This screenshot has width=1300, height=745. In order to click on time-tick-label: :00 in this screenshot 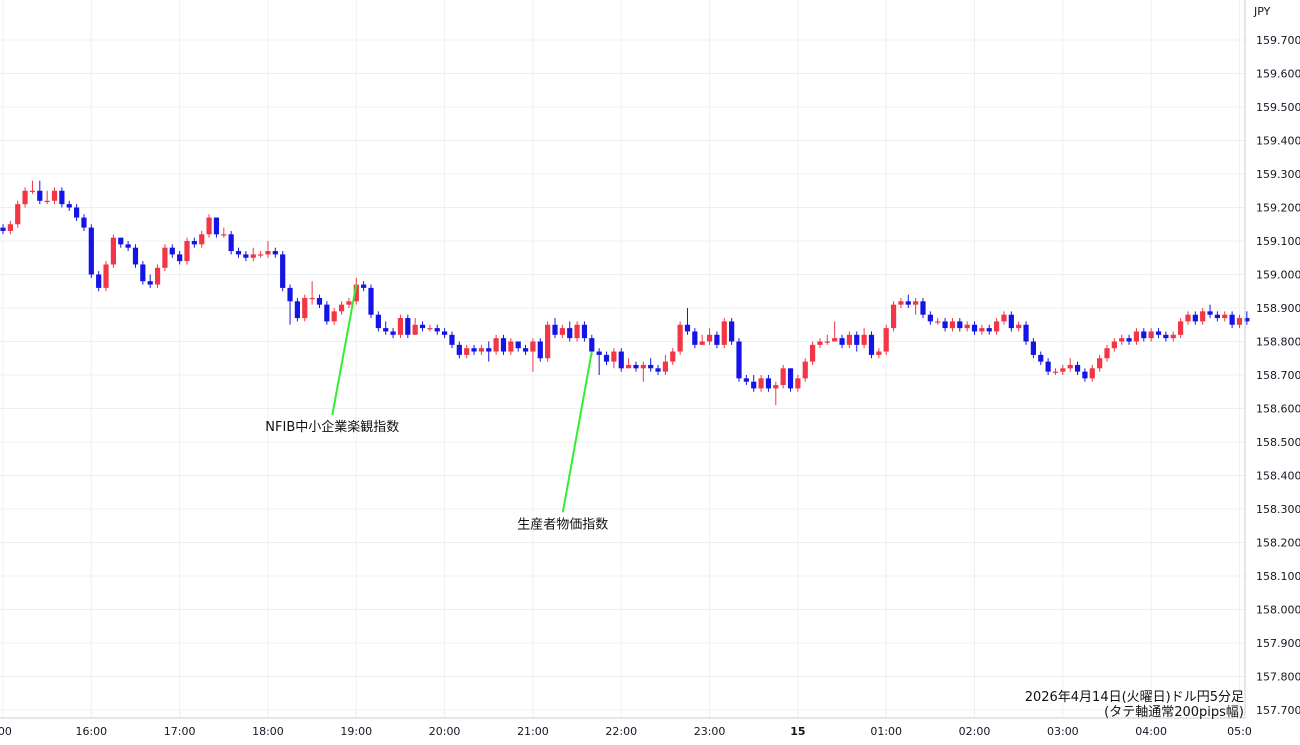, I will do `click(6, 731)`.